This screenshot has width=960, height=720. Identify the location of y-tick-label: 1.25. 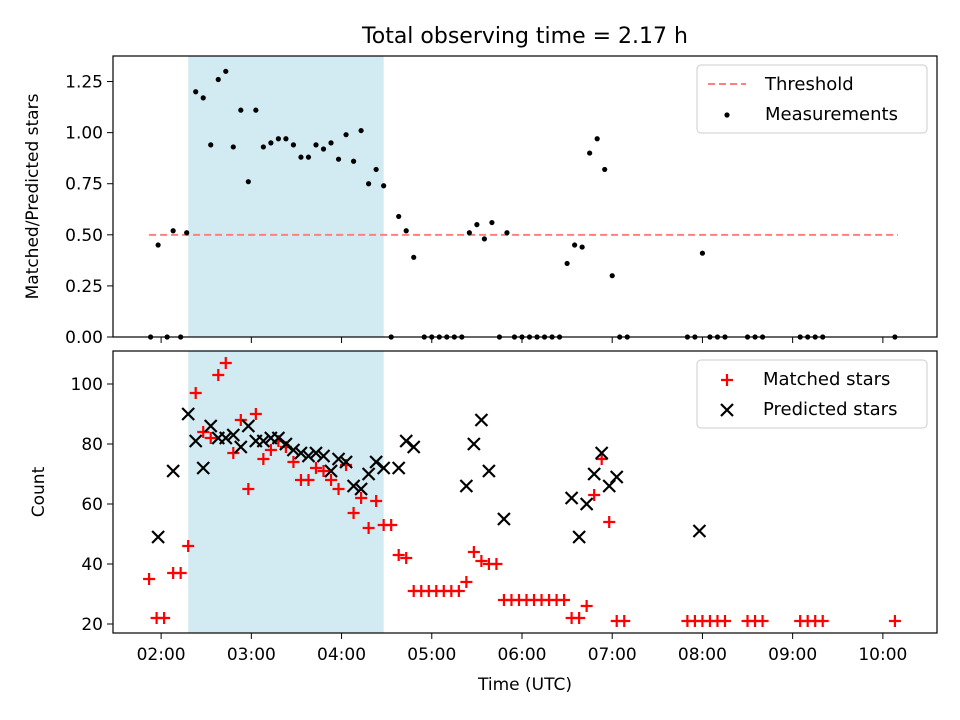
(84, 83).